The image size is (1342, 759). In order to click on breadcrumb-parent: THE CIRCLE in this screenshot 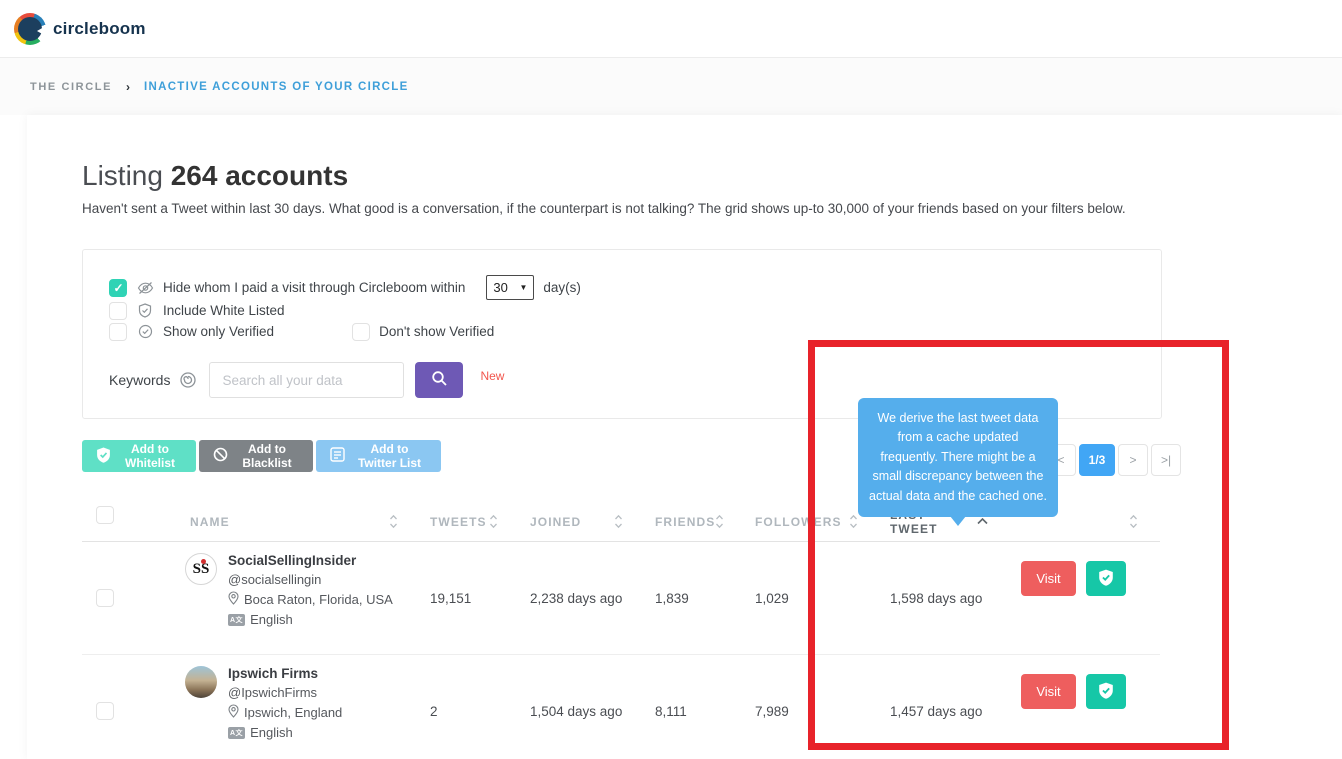, I will do `click(71, 86)`.